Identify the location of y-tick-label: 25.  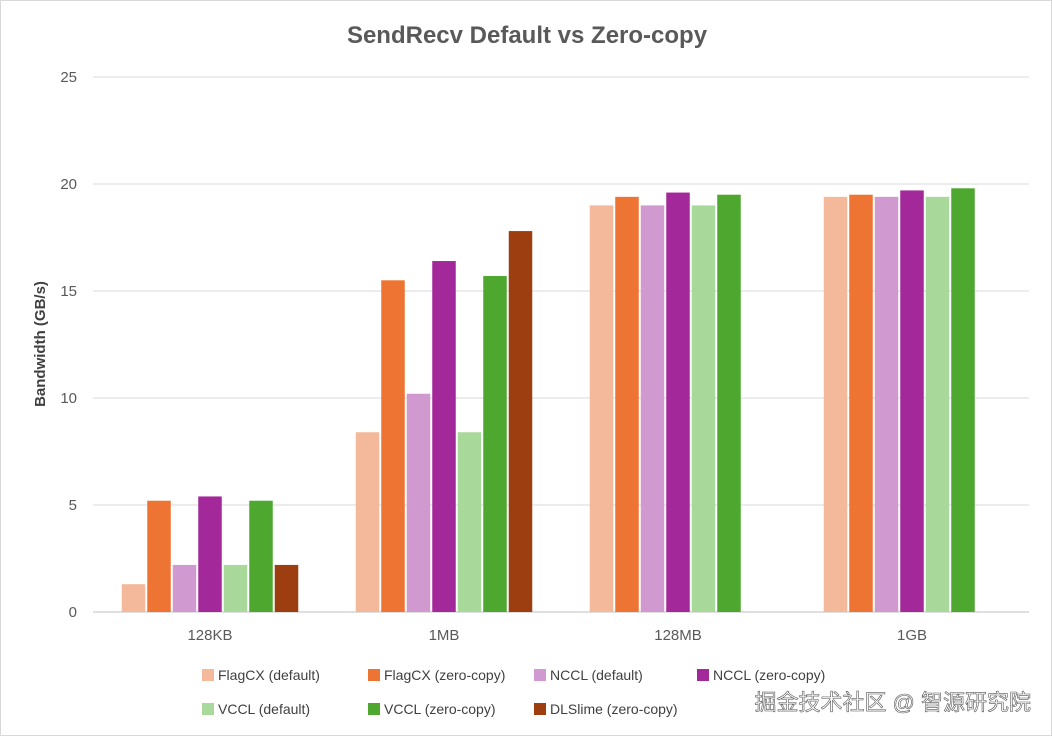
(68, 77).